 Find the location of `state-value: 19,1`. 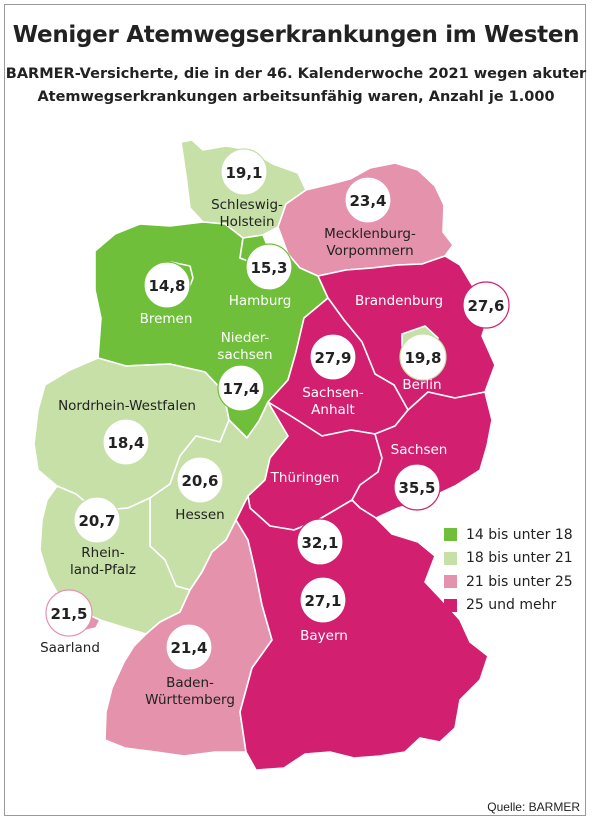

state-value: 19,1 is located at coordinates (243, 173).